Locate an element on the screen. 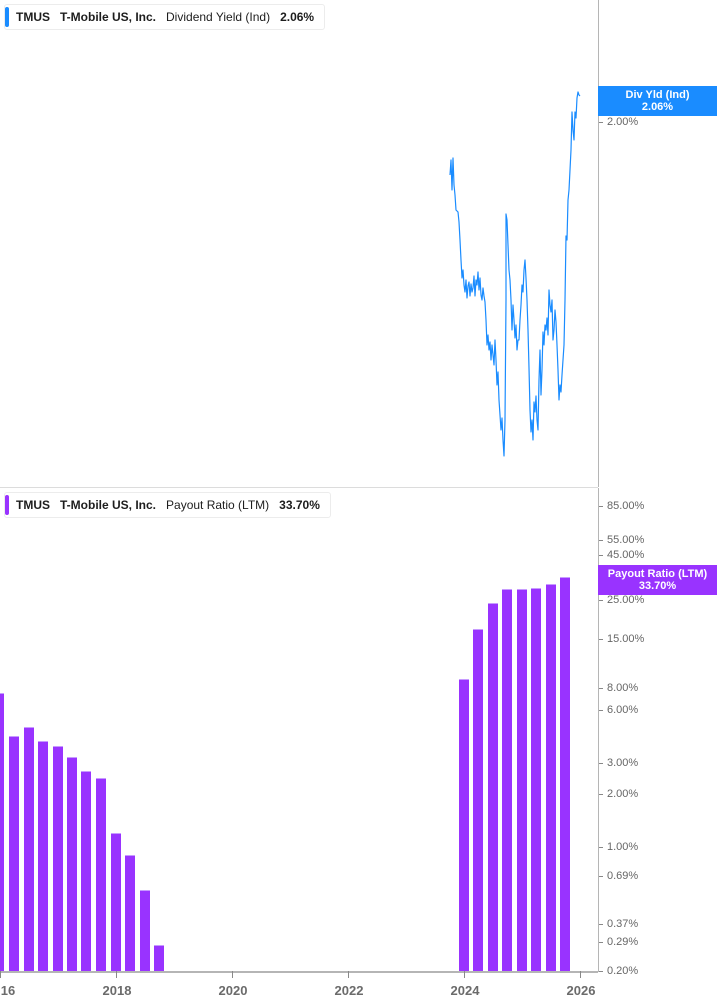  x-label: 2024 is located at coordinates (465, 990).